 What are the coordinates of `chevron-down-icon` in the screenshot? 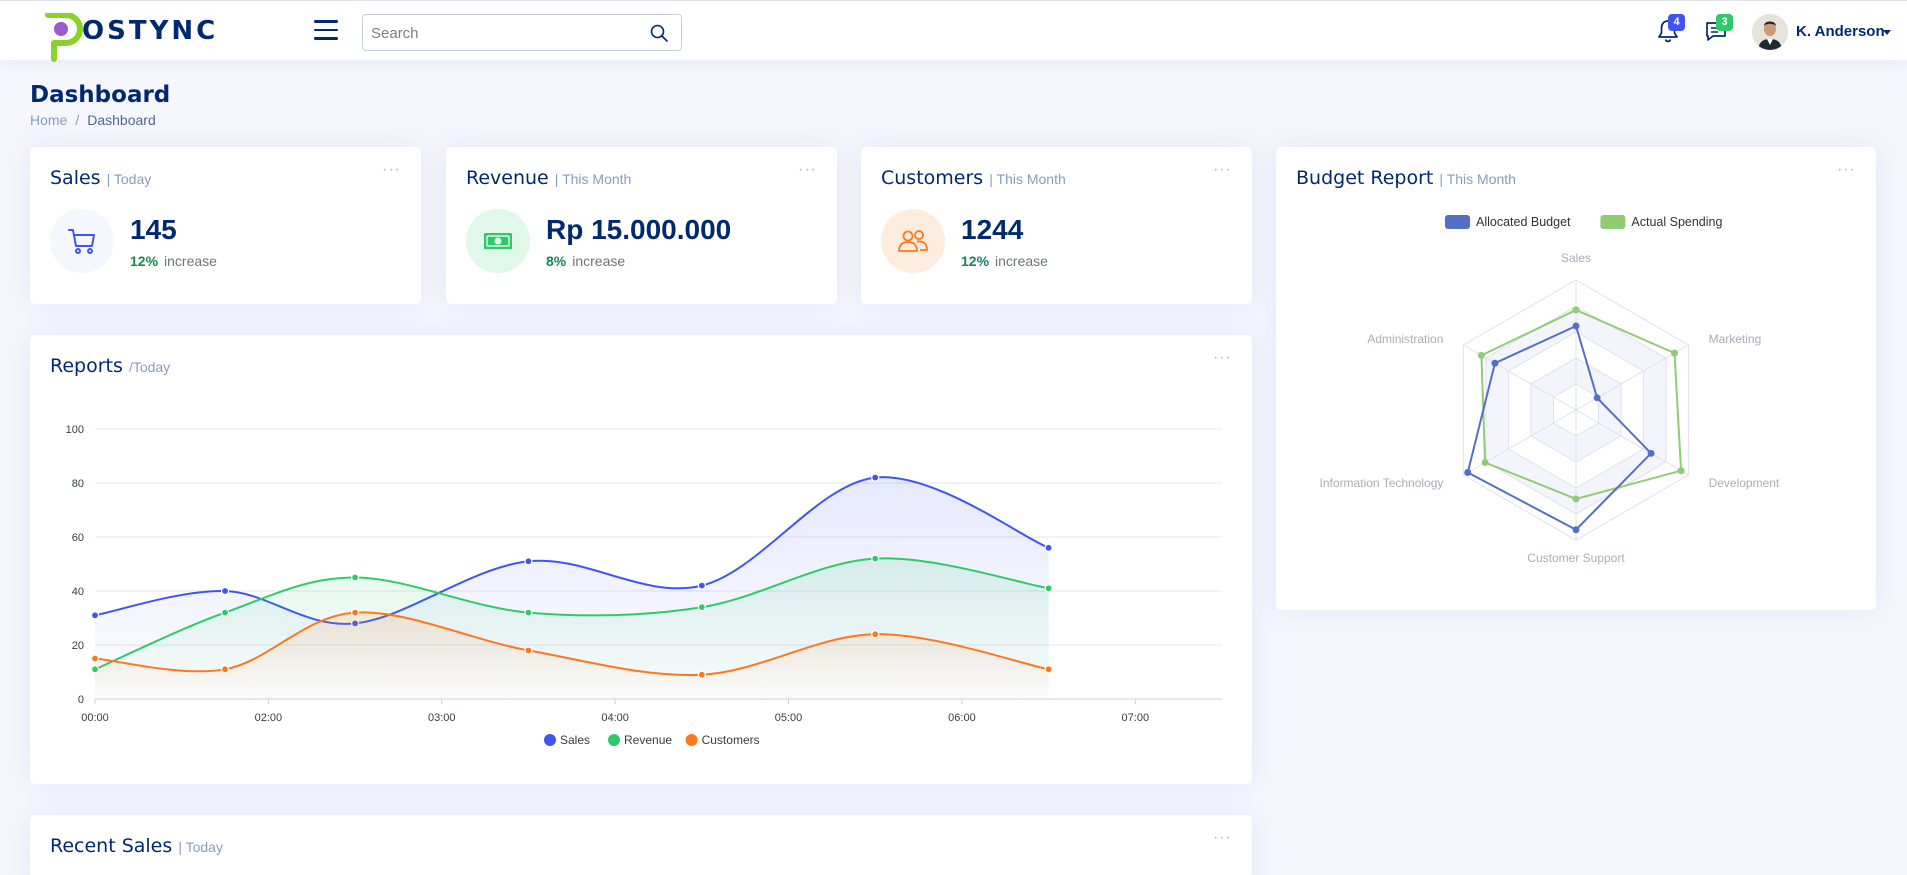 It's located at (1887, 32).